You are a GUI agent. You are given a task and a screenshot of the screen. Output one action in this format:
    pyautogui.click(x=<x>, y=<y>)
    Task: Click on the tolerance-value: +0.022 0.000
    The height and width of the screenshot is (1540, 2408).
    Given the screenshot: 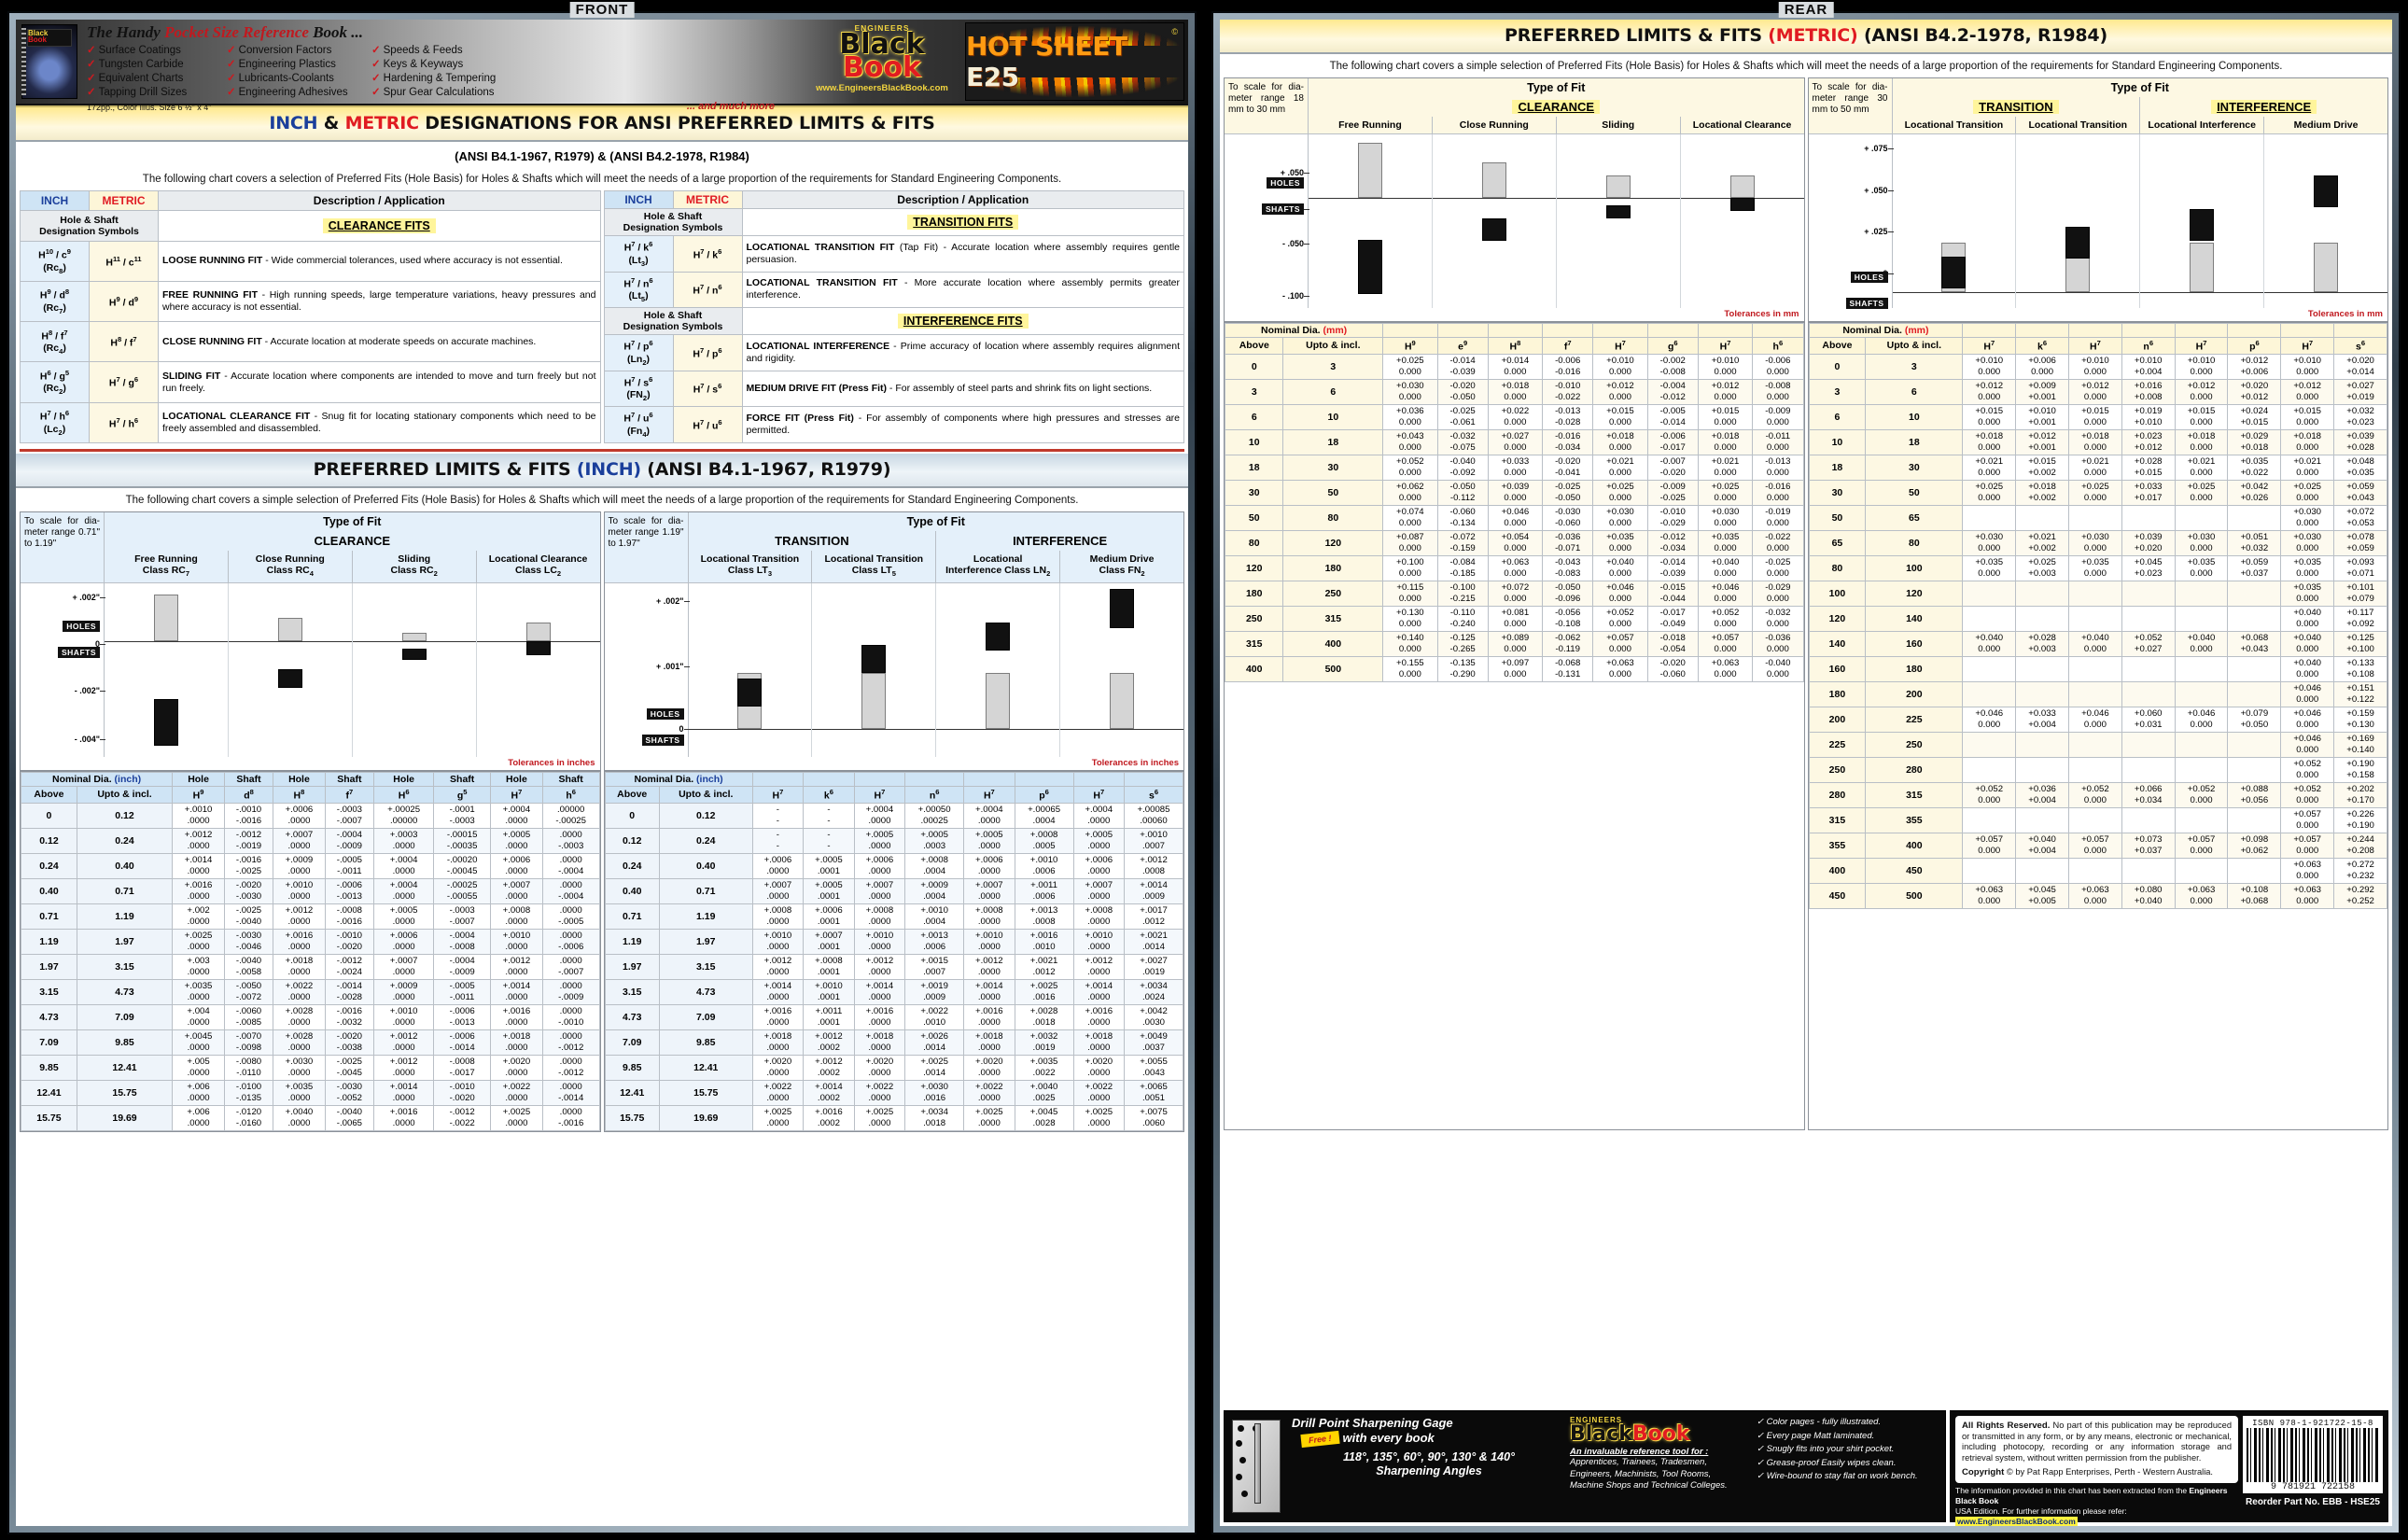 What is the action you would take?
    pyautogui.click(x=1515, y=416)
    